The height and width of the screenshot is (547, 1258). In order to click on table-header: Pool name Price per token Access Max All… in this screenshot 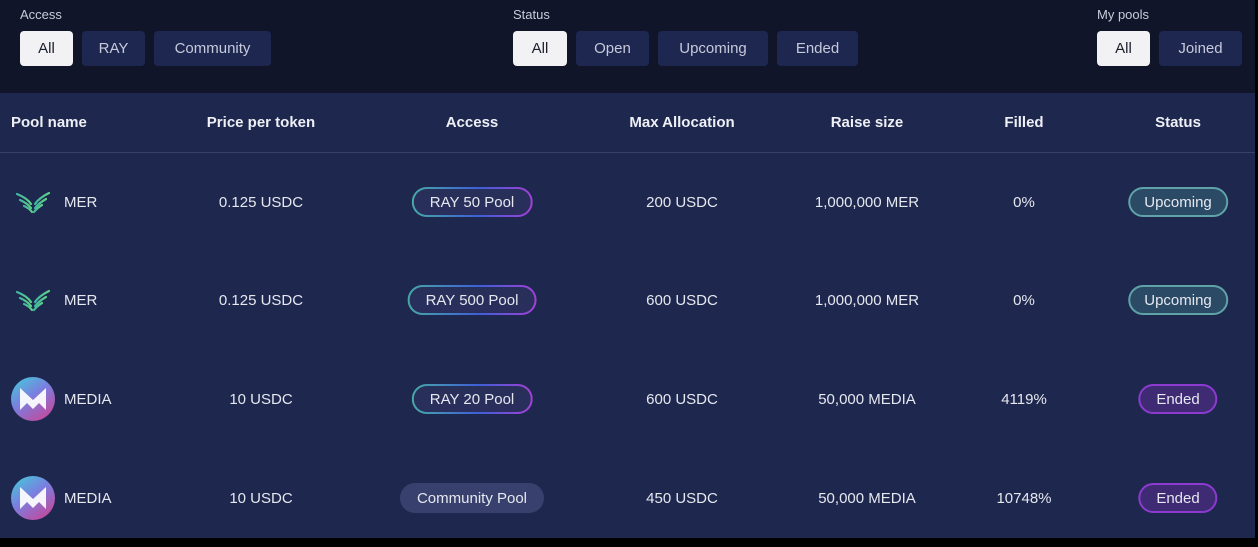, I will do `click(627, 123)`.